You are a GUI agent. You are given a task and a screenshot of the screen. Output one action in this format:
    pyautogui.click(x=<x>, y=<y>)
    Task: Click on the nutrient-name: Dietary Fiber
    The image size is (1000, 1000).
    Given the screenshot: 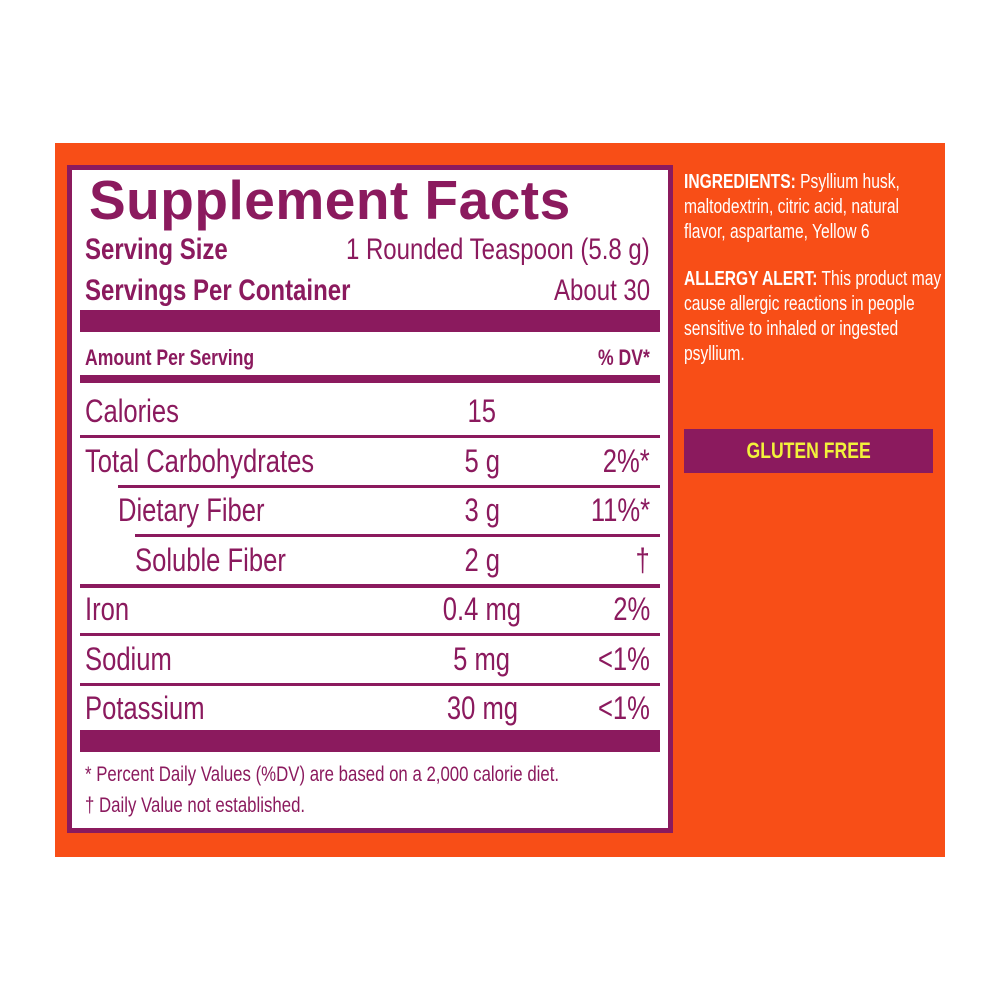 What is the action you would take?
    pyautogui.click(x=191, y=510)
    